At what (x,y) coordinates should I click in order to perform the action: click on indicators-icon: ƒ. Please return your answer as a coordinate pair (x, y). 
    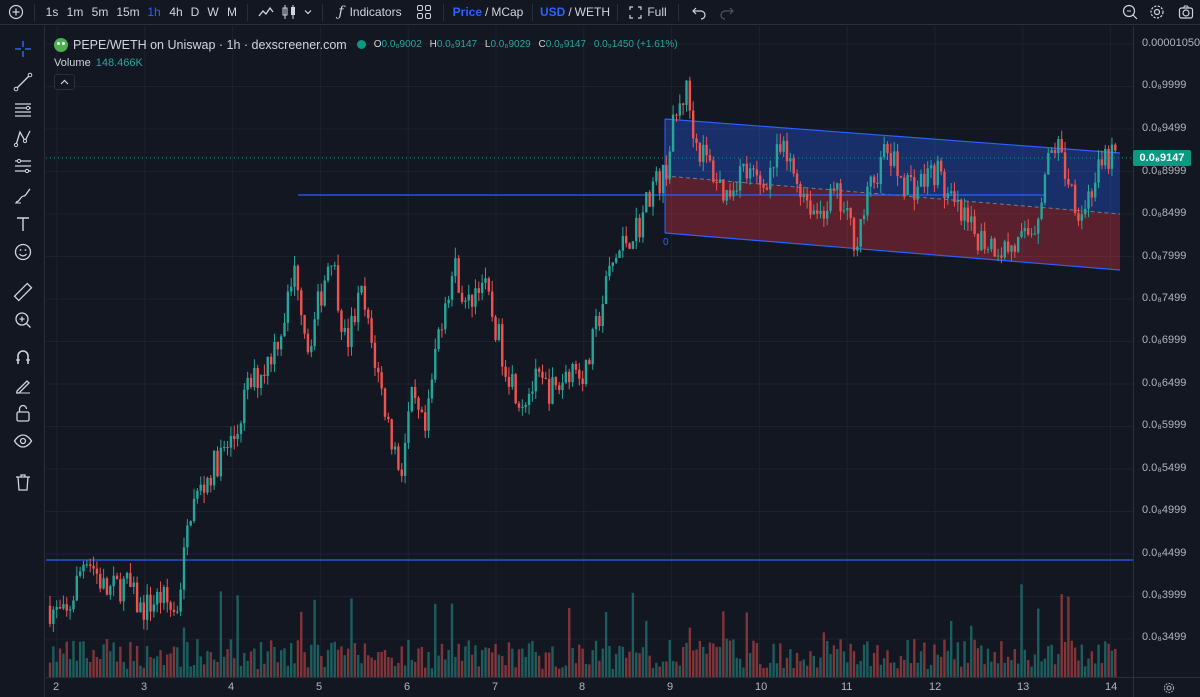
    Looking at the image, I should click on (341, 12).